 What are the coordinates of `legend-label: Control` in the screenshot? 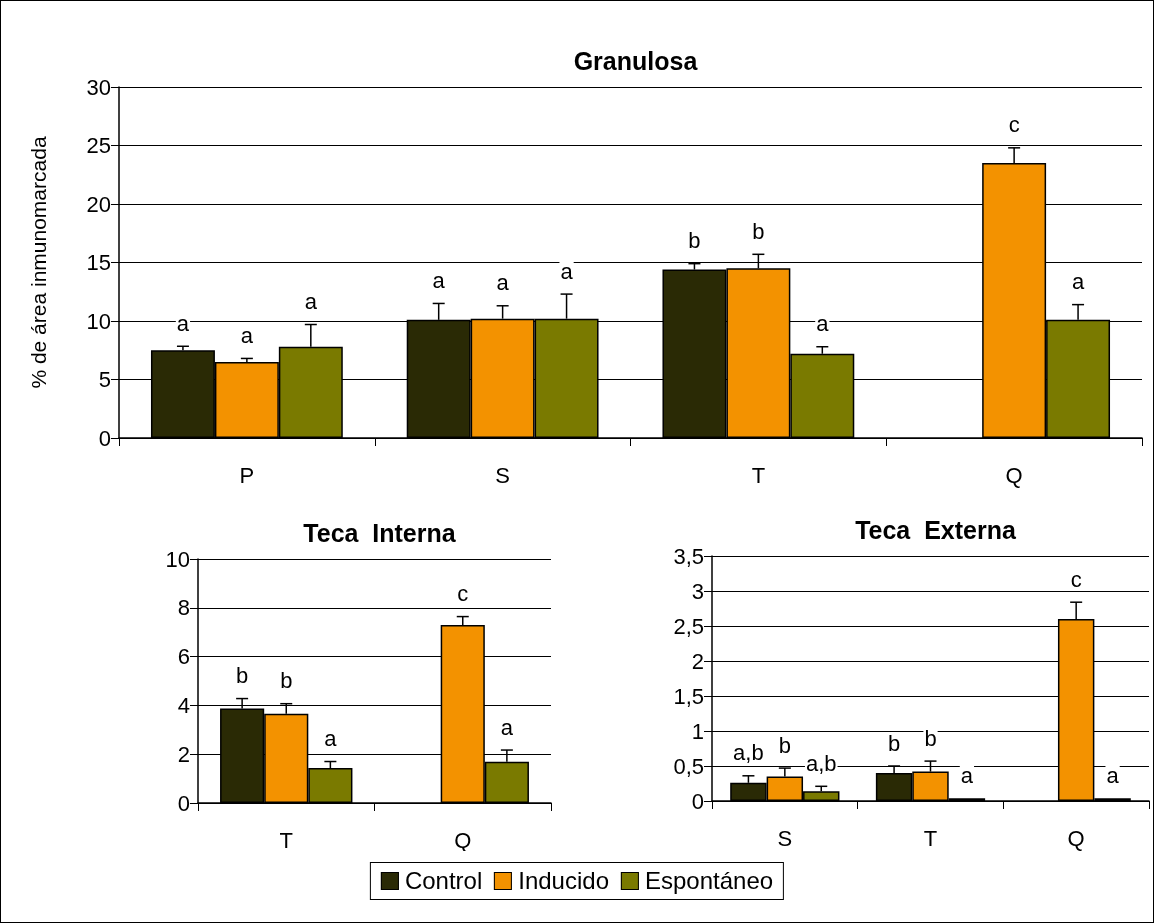 It's located at (443, 881).